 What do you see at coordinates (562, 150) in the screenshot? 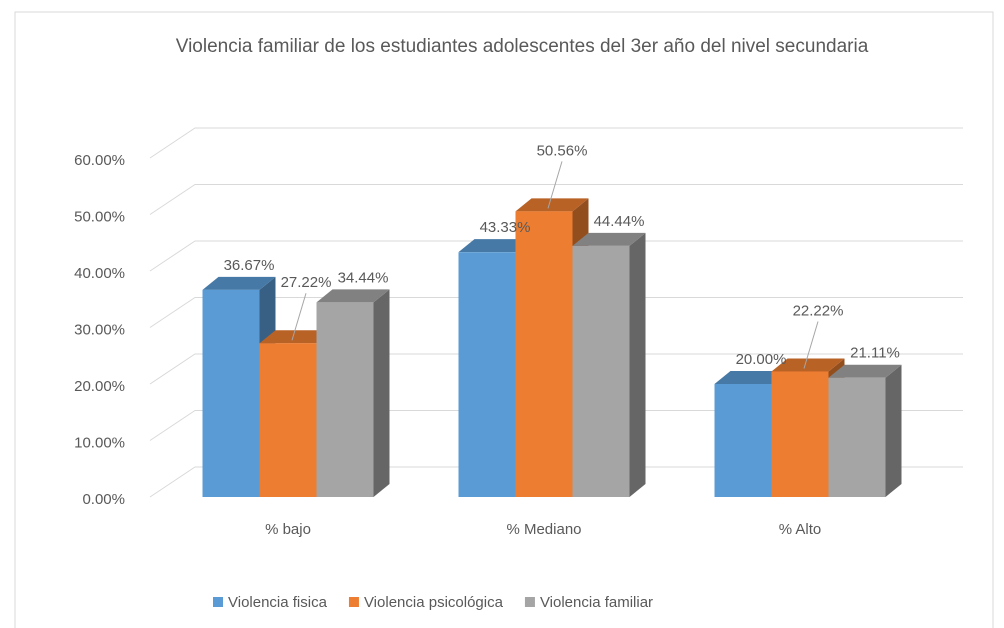
I see `data-label: 50.56%` at bounding box center [562, 150].